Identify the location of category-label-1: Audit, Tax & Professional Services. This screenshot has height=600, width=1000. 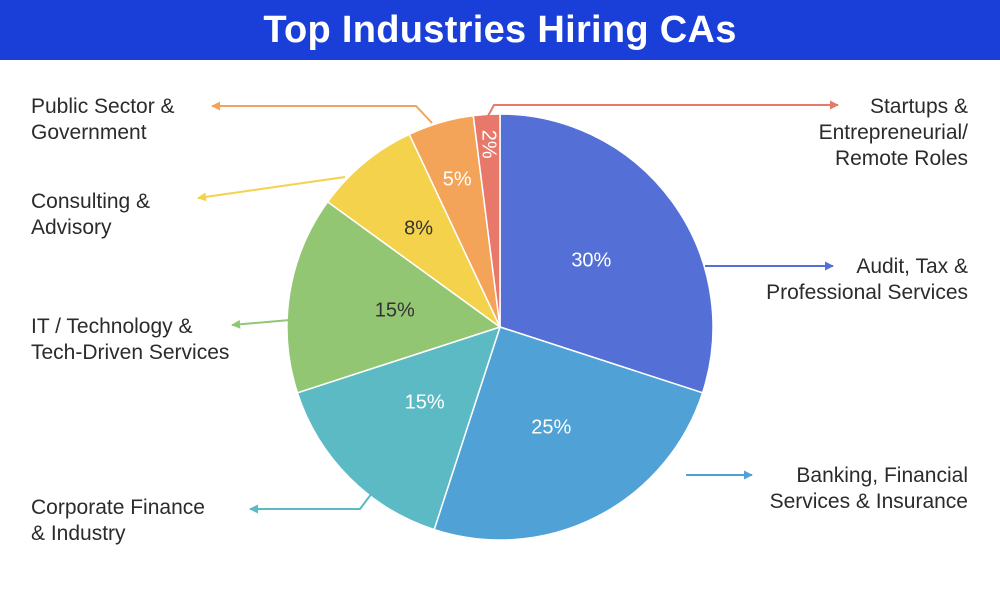
(867, 279).